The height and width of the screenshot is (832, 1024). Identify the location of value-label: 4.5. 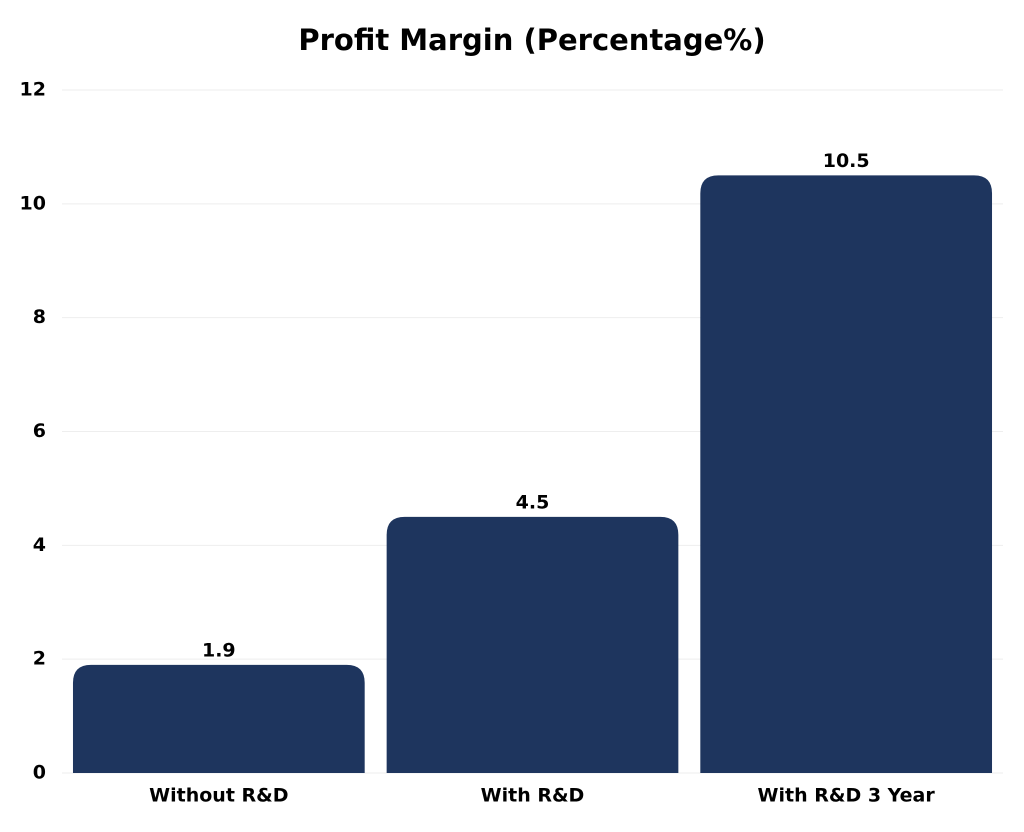
(533, 502).